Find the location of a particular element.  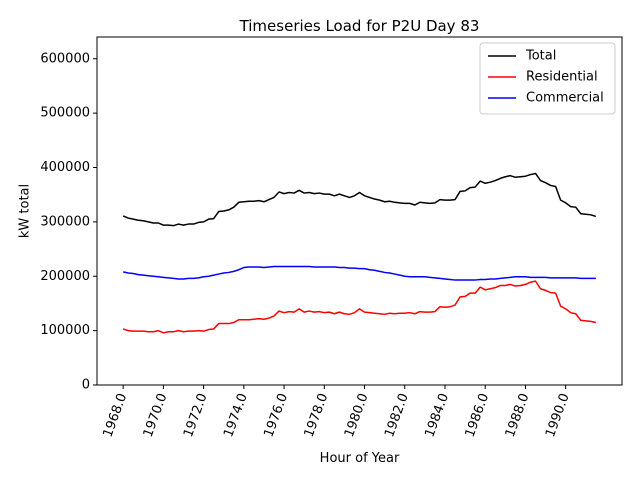

chart-title: Timeseries Load for P2U Day 83 is located at coordinates (359, 26).